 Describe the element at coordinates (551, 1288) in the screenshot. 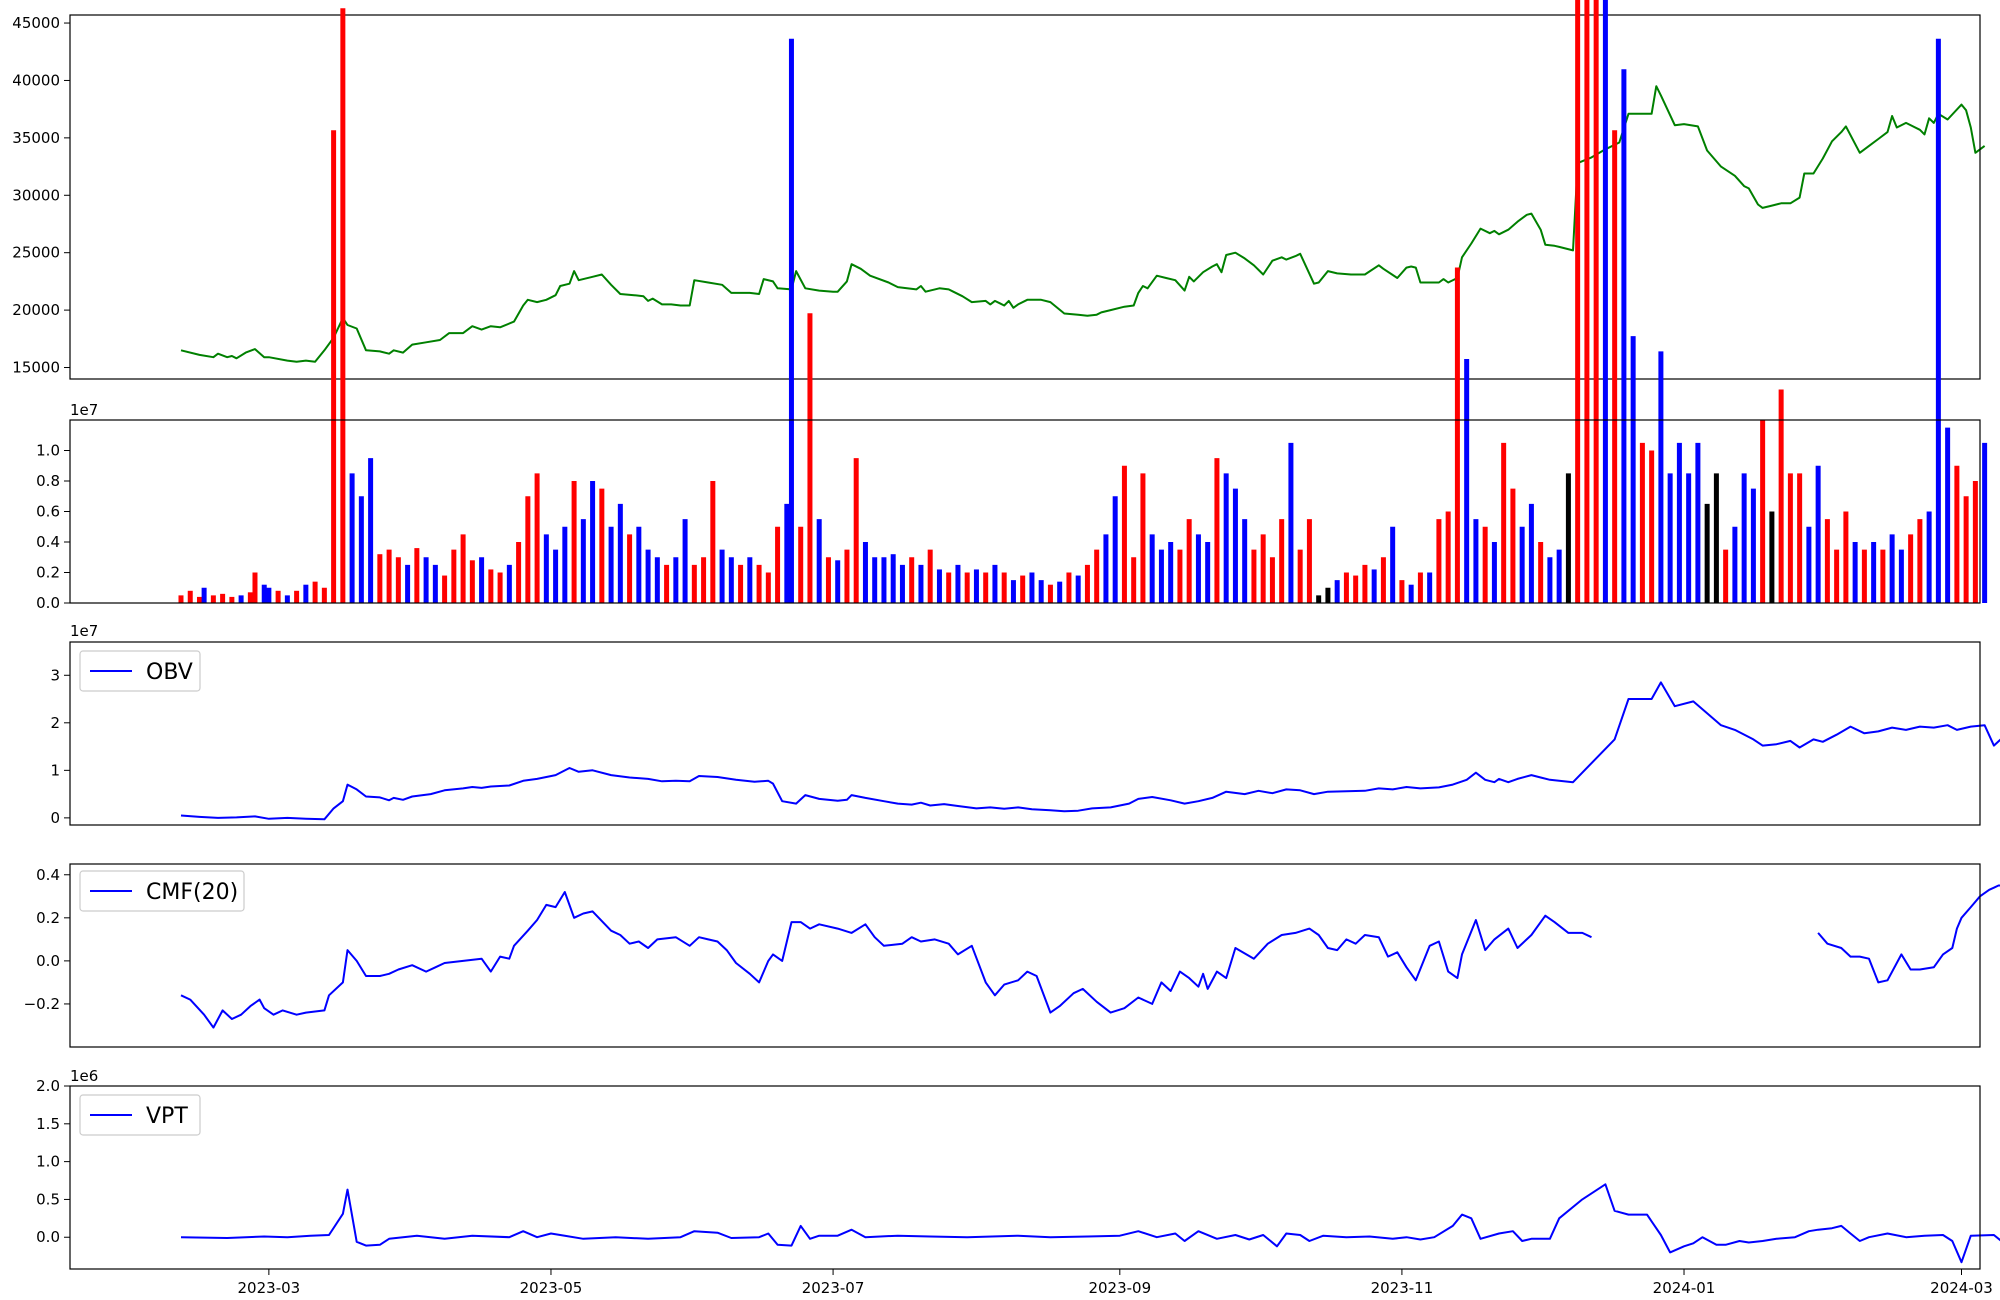

I see `vpt-xtick-label: 2023-05` at that location.